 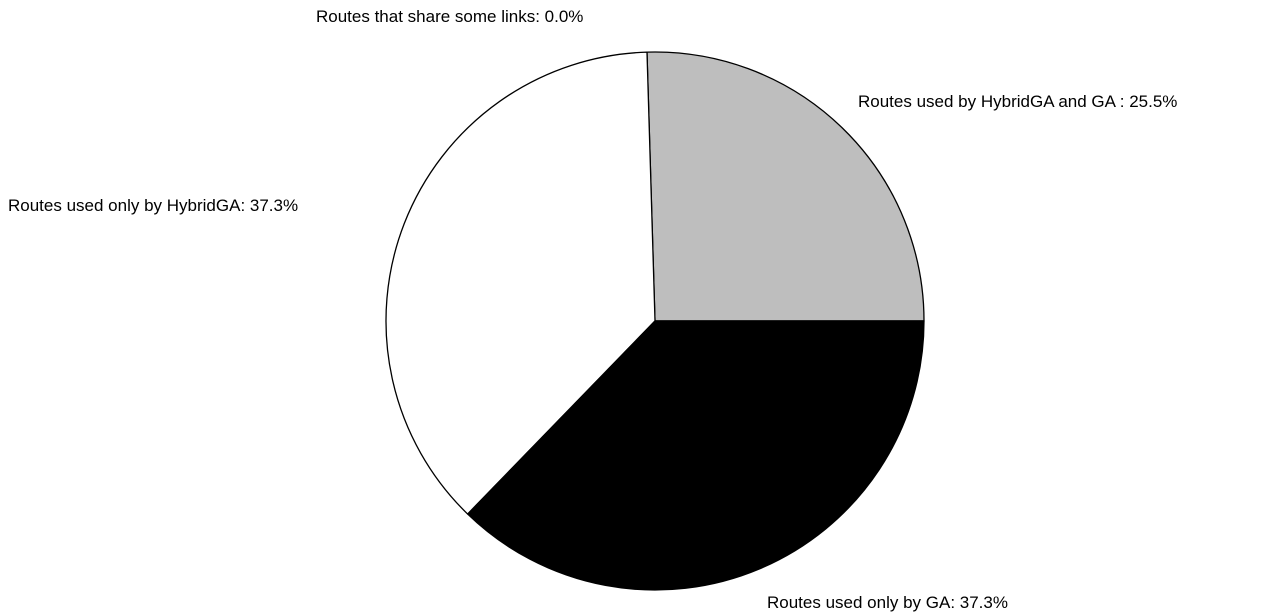 What do you see at coordinates (785, 186) in the screenshot?
I see `slice-hybridga-and-ga` at bounding box center [785, 186].